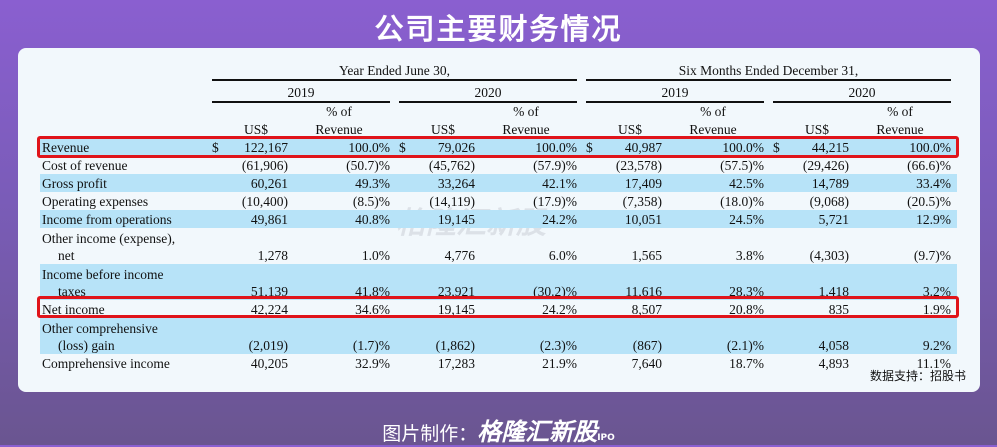 The image size is (997, 447). What do you see at coordinates (372, 363) in the screenshot?
I see `pct-cell: 32.9%` at bounding box center [372, 363].